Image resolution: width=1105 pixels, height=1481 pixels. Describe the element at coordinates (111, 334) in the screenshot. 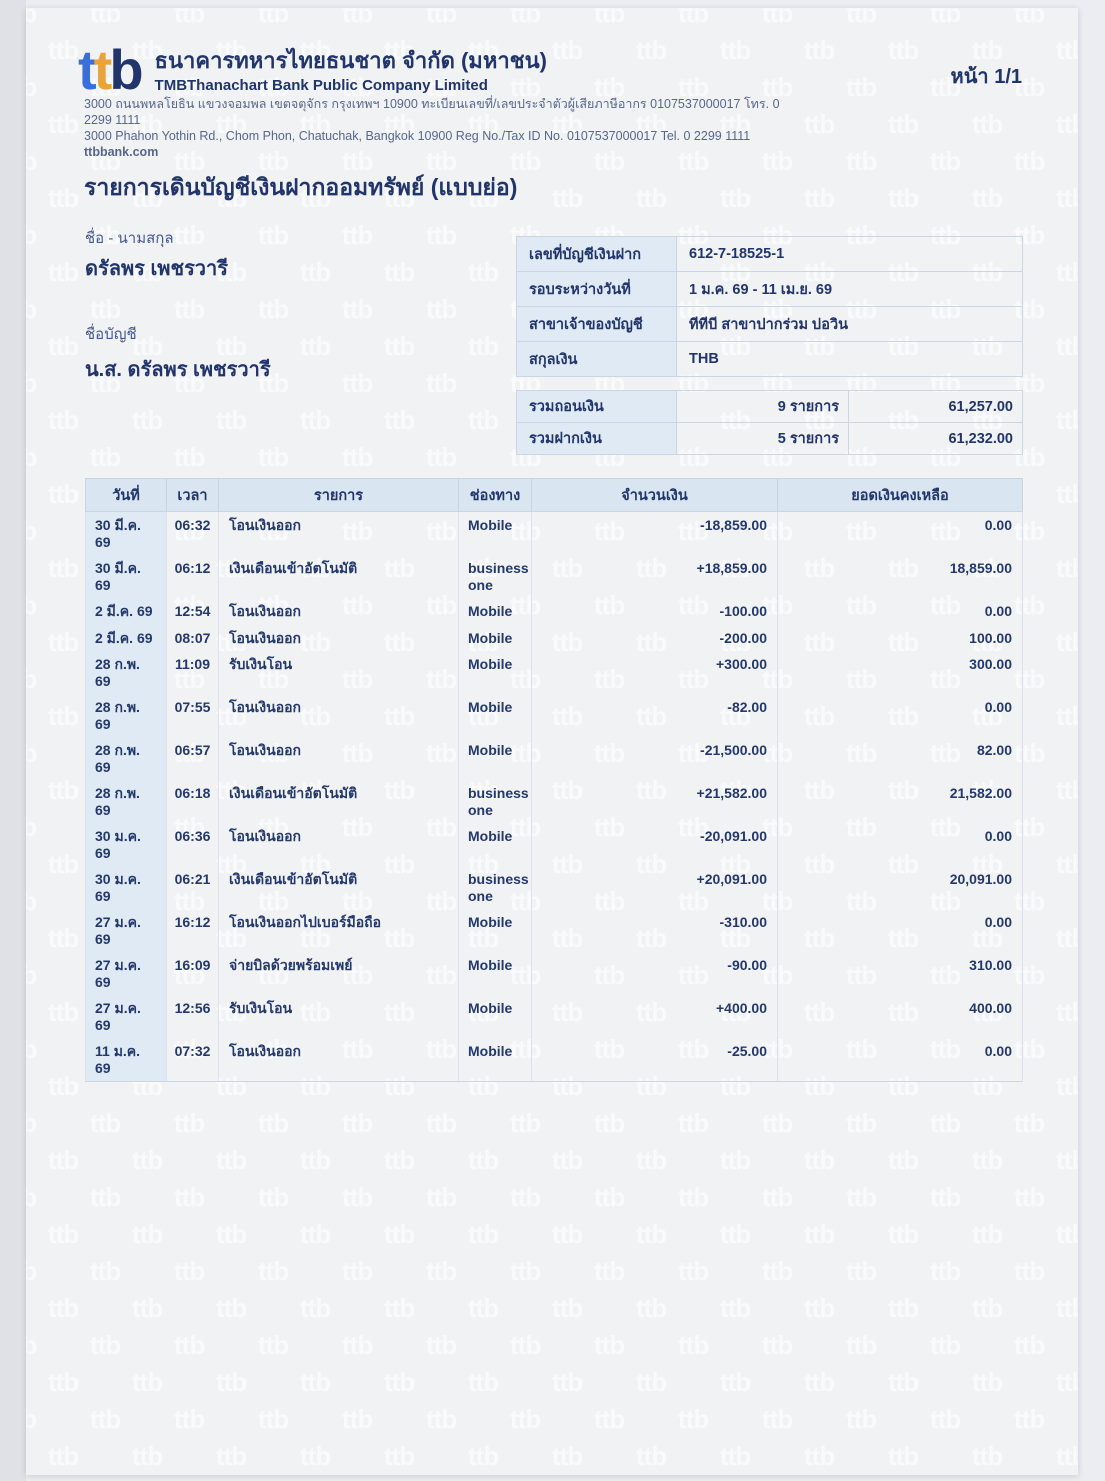

I see `account-name-label: ชื่อบัญชี` at that location.